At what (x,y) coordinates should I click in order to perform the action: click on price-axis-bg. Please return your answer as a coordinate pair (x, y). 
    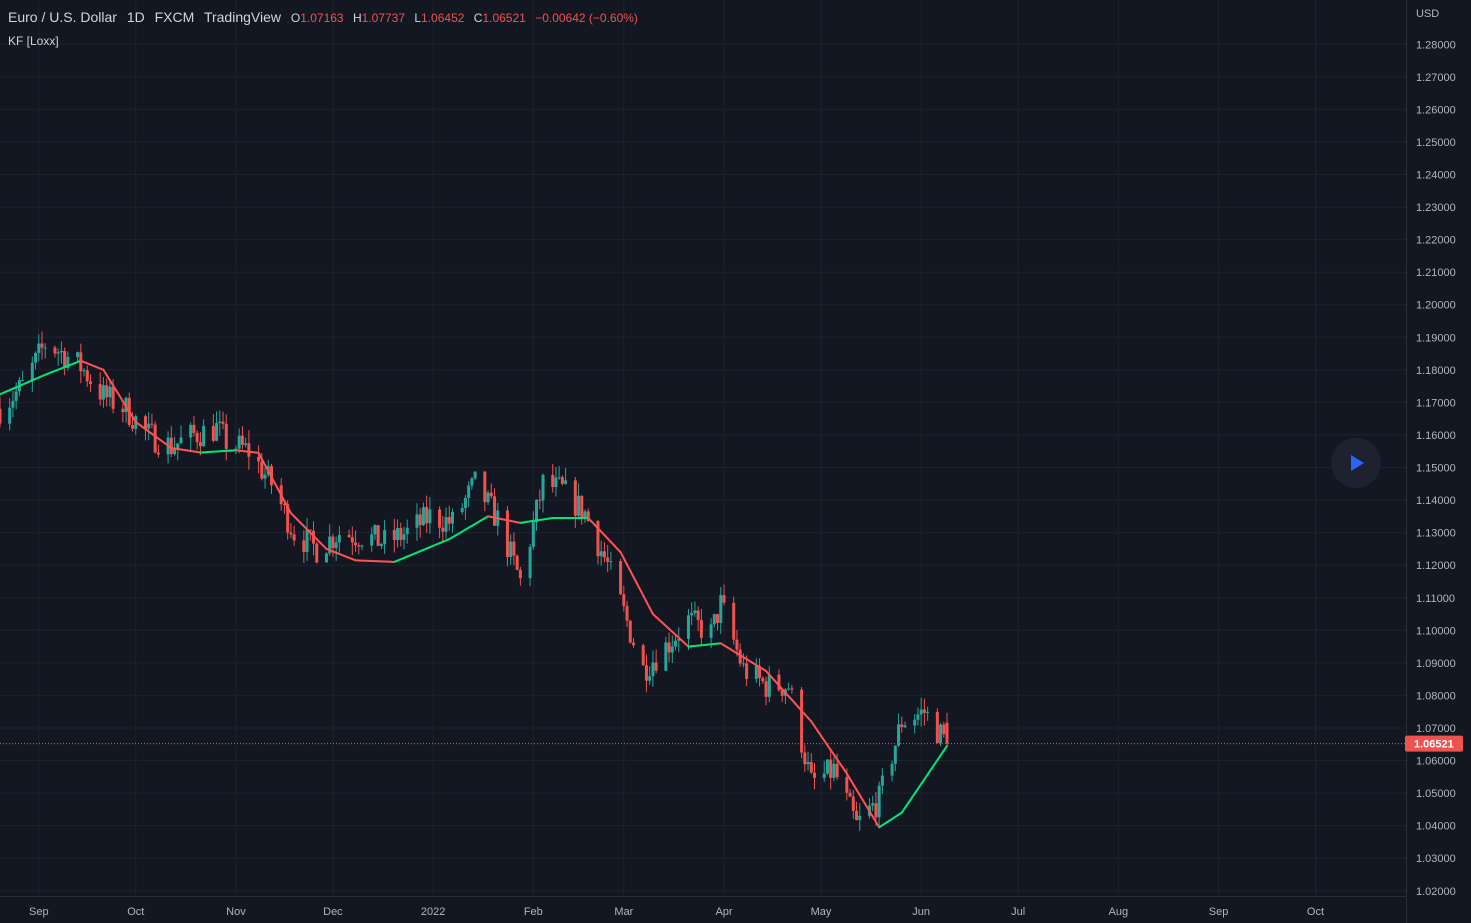
    Looking at the image, I should click on (1438, 461).